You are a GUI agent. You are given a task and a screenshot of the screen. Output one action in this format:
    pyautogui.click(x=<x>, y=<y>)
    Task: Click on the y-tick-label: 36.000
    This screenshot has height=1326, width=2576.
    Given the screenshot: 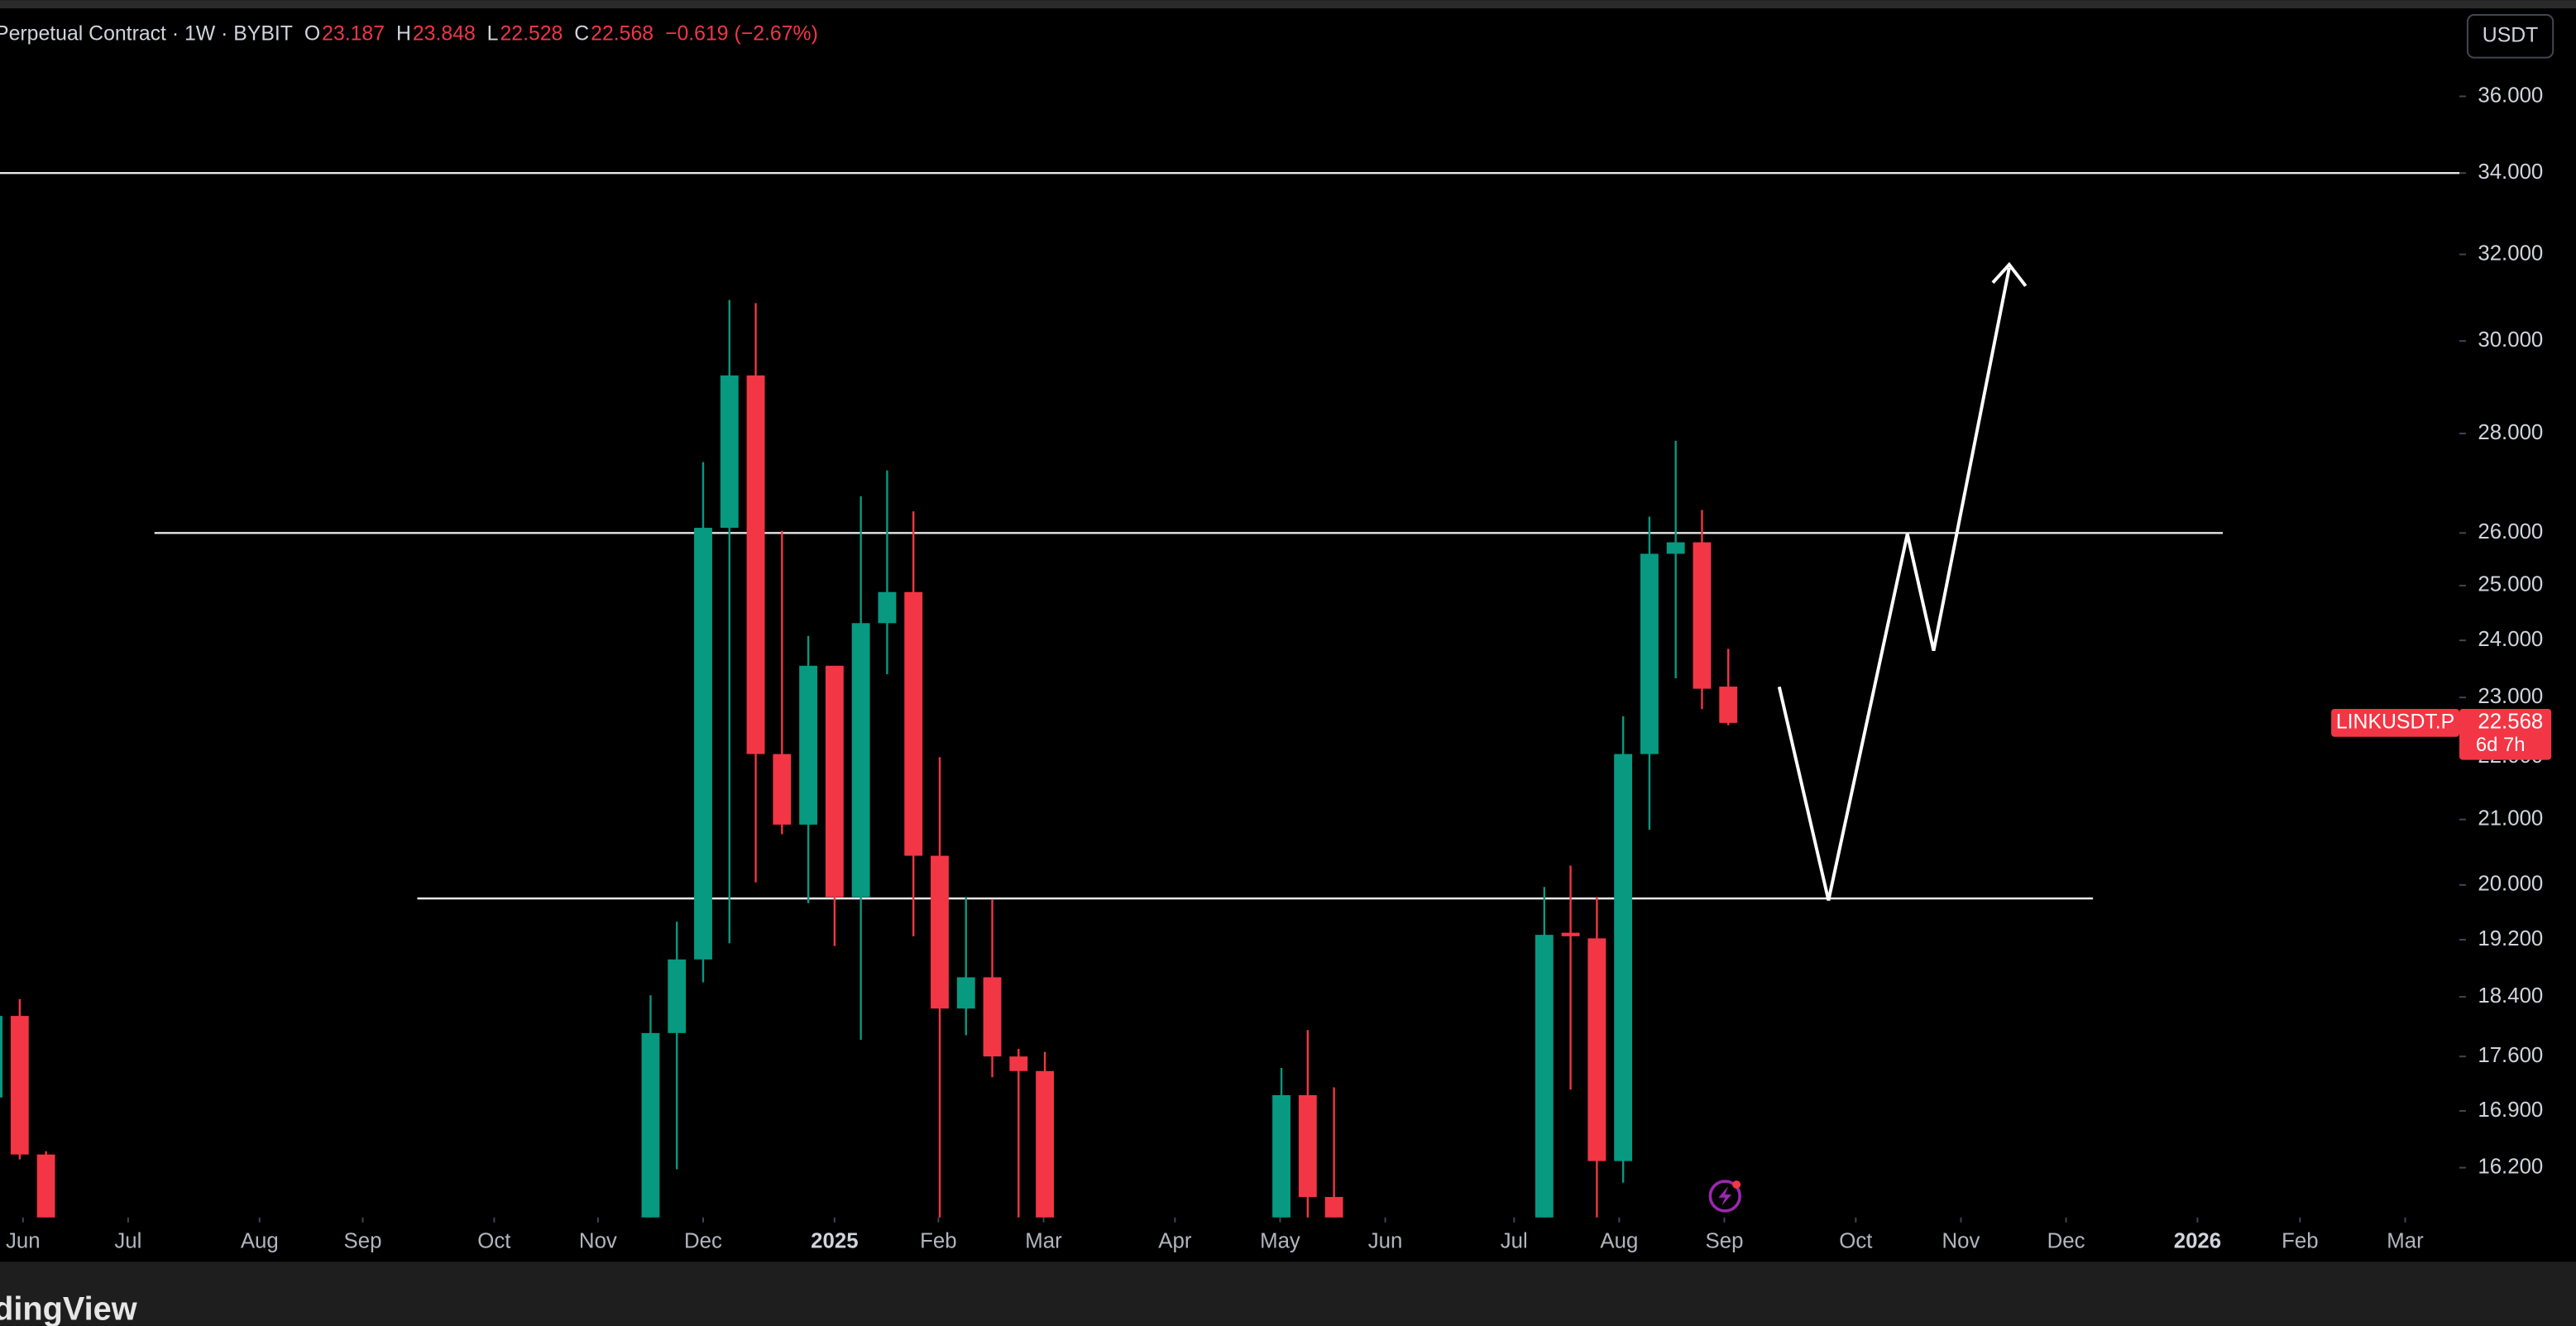 What is the action you would take?
    pyautogui.click(x=2510, y=95)
    